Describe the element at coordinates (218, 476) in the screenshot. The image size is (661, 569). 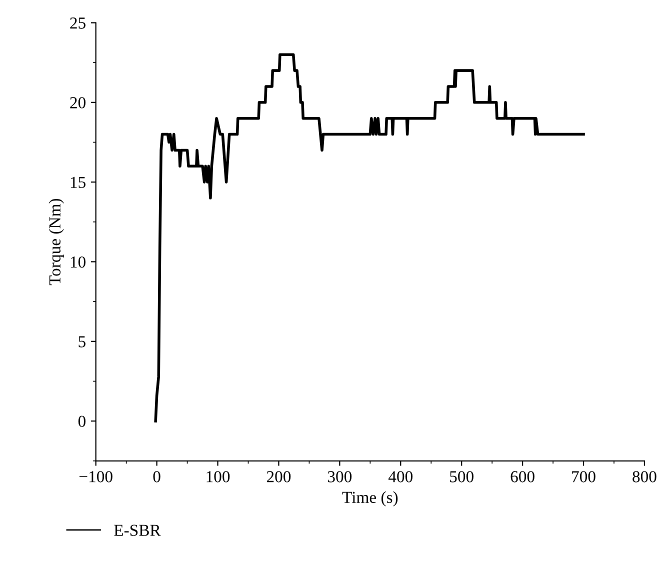
I see `x-tick-label: 100` at that location.